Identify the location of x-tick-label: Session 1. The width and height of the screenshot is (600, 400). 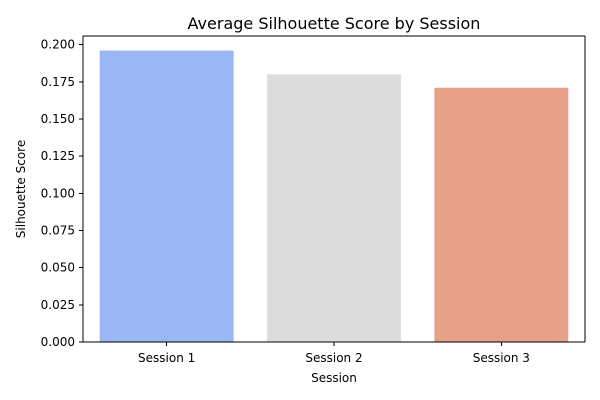
(166, 358).